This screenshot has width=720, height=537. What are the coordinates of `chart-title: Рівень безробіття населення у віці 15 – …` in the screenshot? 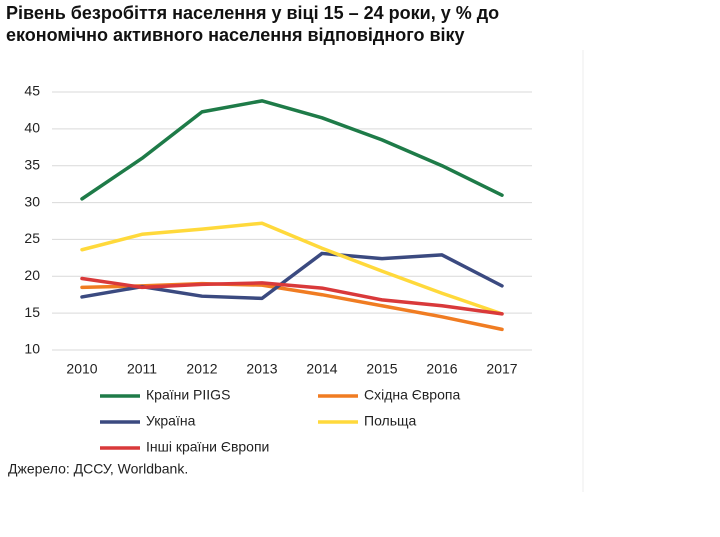 It's located at (252, 13).